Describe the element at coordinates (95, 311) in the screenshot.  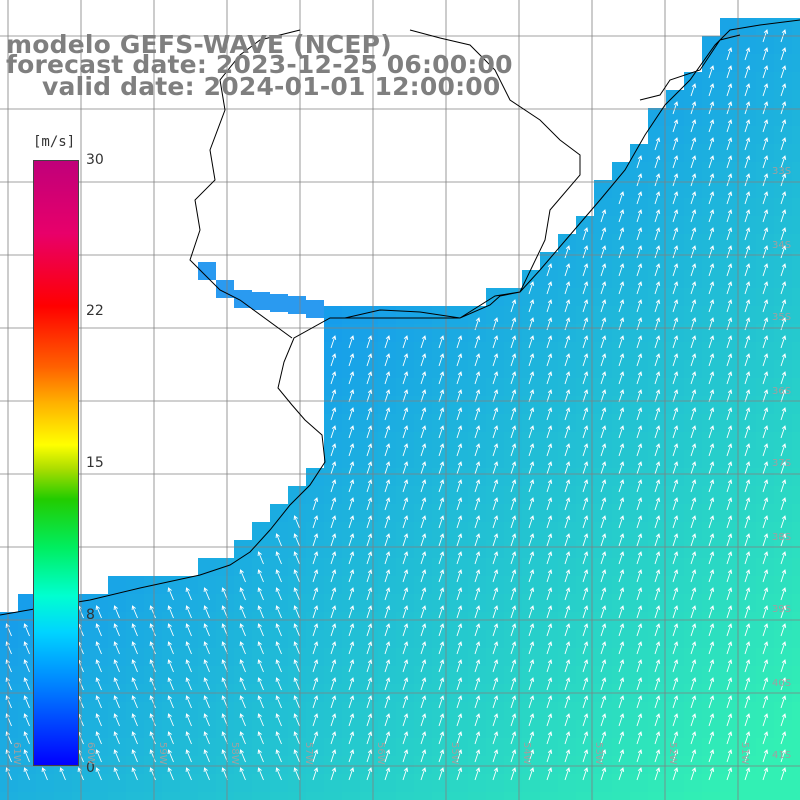
I see `colorbar-tick: 22` at that location.